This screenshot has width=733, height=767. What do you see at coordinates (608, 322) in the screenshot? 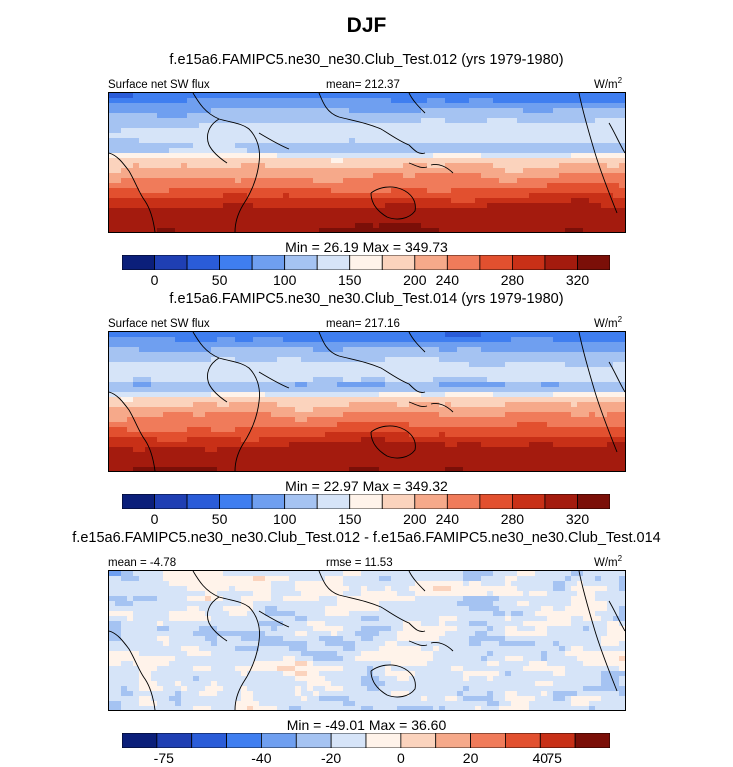
I see `panel-2-units: W/m2` at bounding box center [608, 322].